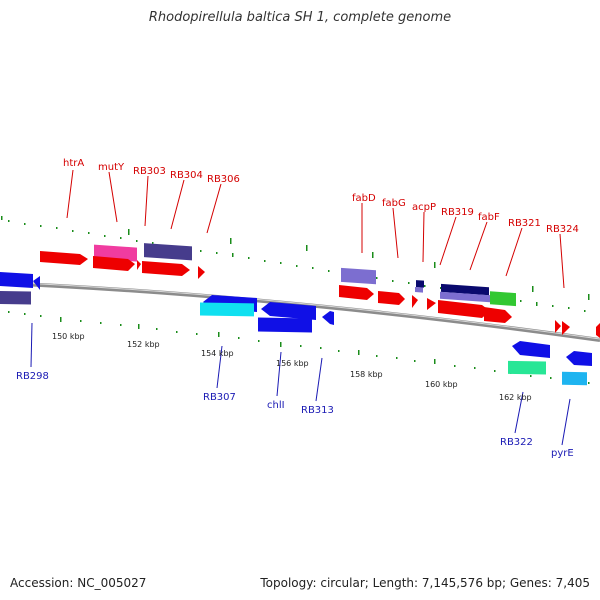 The width and height of the screenshot is (600, 600). Describe the element at coordinates (415, 301) in the screenshot. I see `gene-acpP` at that location.